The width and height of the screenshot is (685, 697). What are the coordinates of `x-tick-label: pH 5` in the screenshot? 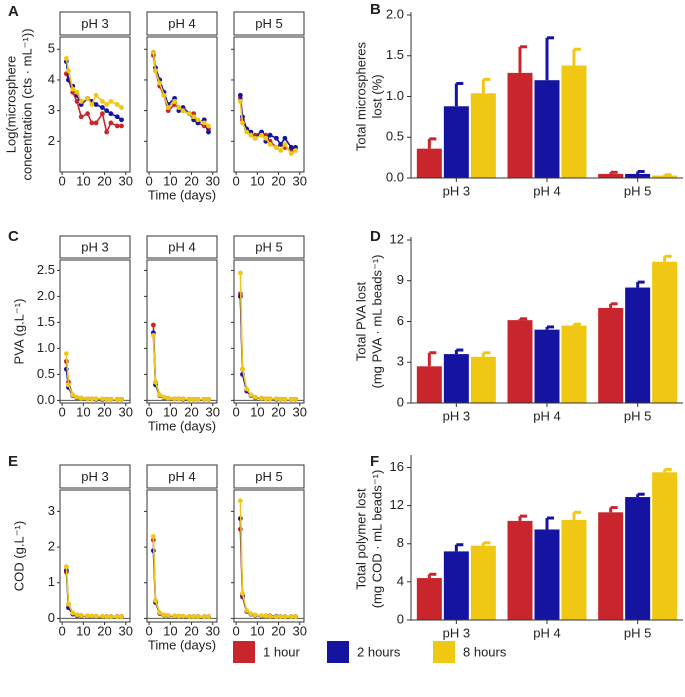 It's located at (637, 190).